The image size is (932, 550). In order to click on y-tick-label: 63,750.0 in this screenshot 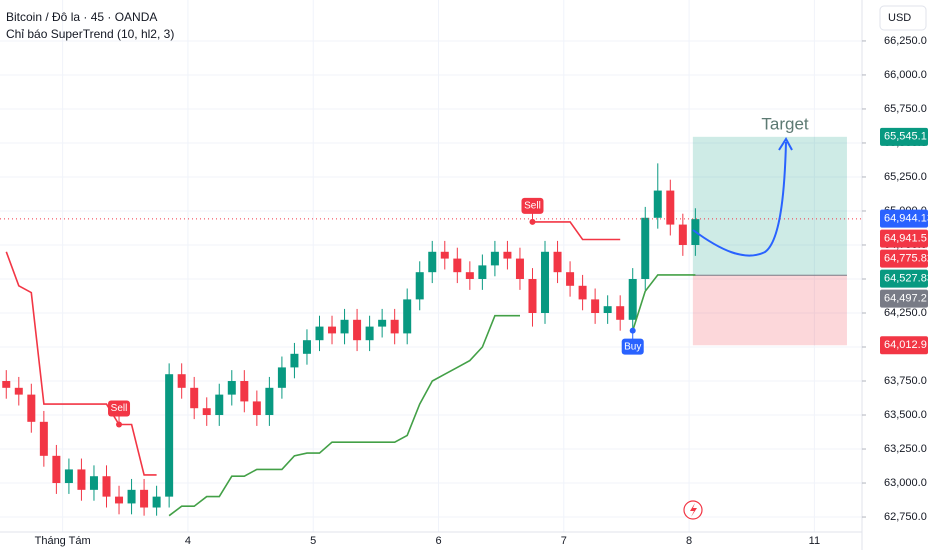, I will do `click(905, 381)`.